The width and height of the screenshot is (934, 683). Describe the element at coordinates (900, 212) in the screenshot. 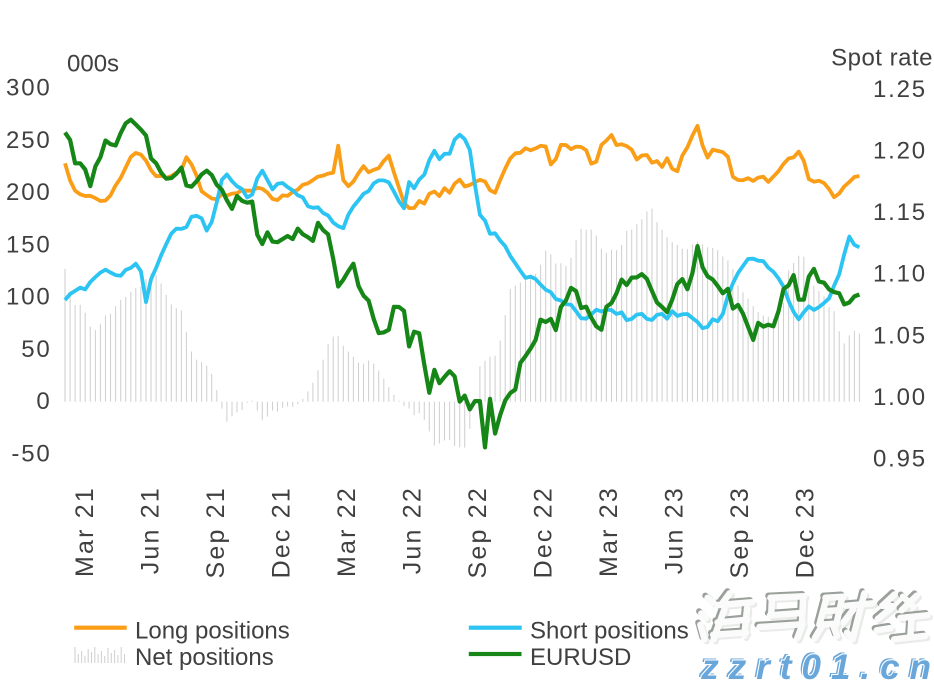

I see `svg-text: 1.15` at that location.